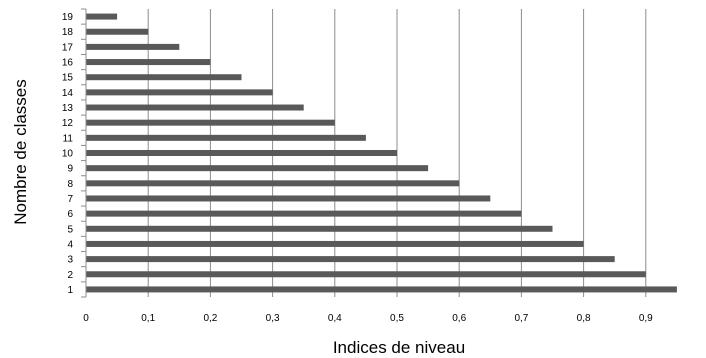  What do you see at coordinates (70, 169) in the screenshot?
I see `y-tick-label: 9` at bounding box center [70, 169].